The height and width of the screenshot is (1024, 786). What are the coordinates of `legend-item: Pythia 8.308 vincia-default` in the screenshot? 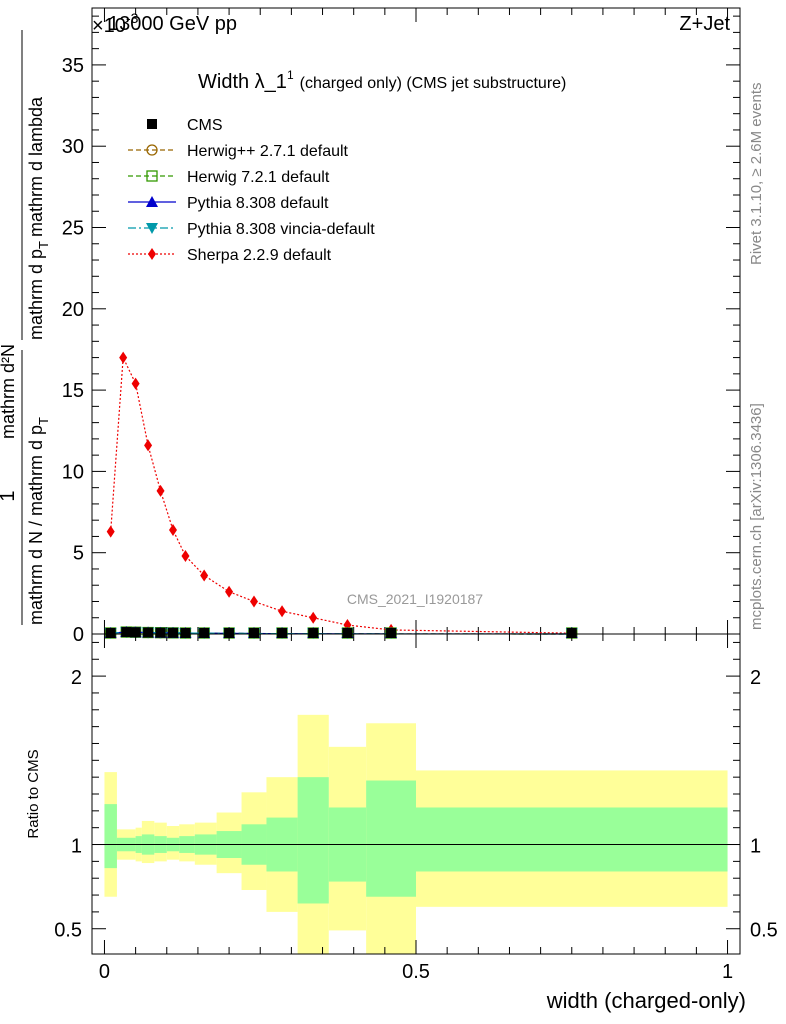 It's located at (251, 229).